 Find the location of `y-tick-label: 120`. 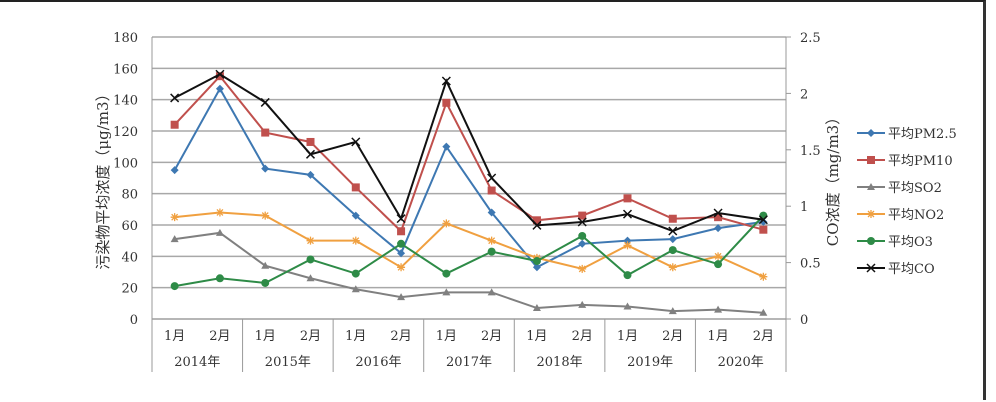

y-tick-label: 120 is located at coordinates (125, 132).